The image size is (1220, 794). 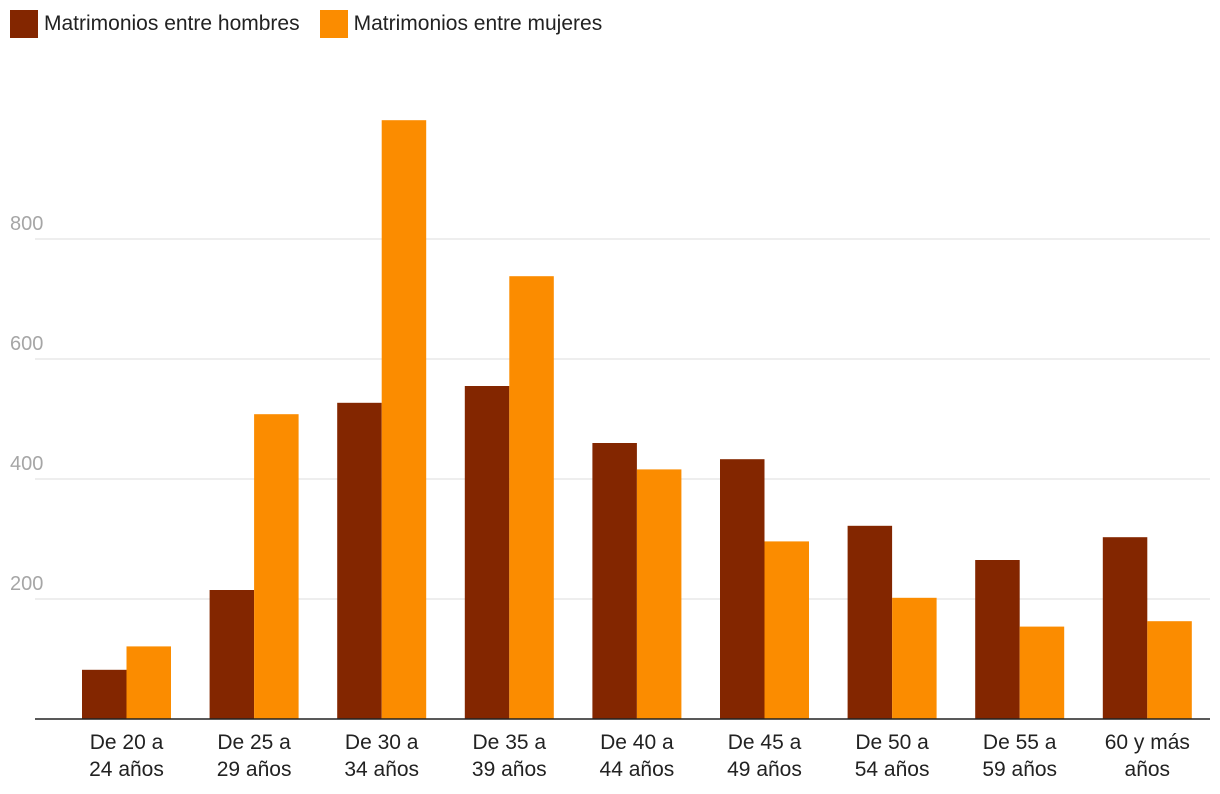 What do you see at coordinates (510, 742) in the screenshot?
I see `x-tick-label-3-line-0: De 35 a` at bounding box center [510, 742].